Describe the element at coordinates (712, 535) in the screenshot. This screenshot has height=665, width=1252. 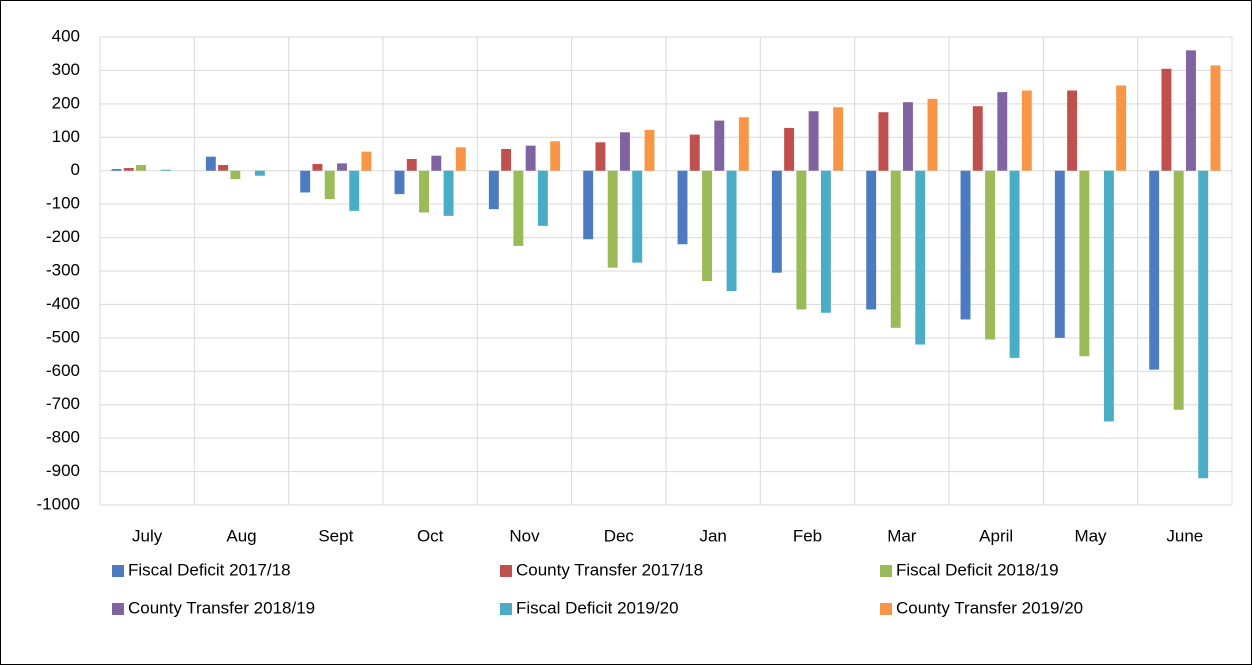
I see `x-tick-label: Jan` at that location.